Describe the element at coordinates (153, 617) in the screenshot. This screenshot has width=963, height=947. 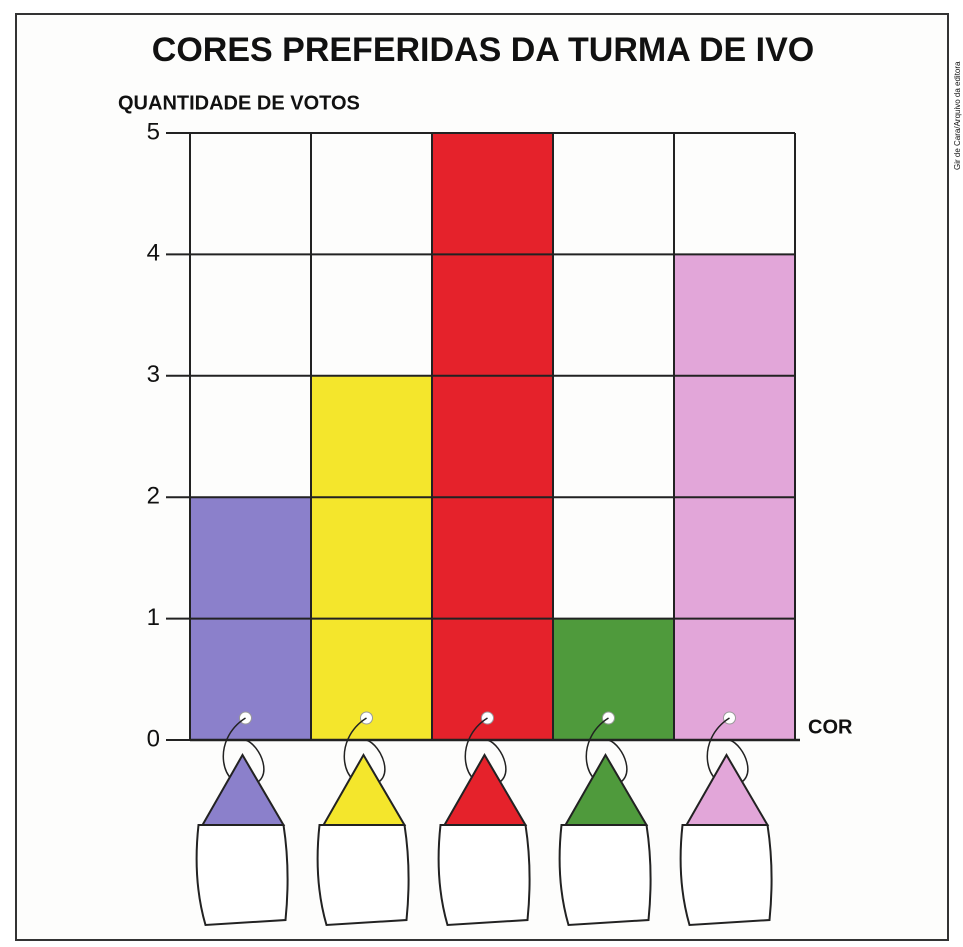
I see `y-tick-label: 1` at that location.